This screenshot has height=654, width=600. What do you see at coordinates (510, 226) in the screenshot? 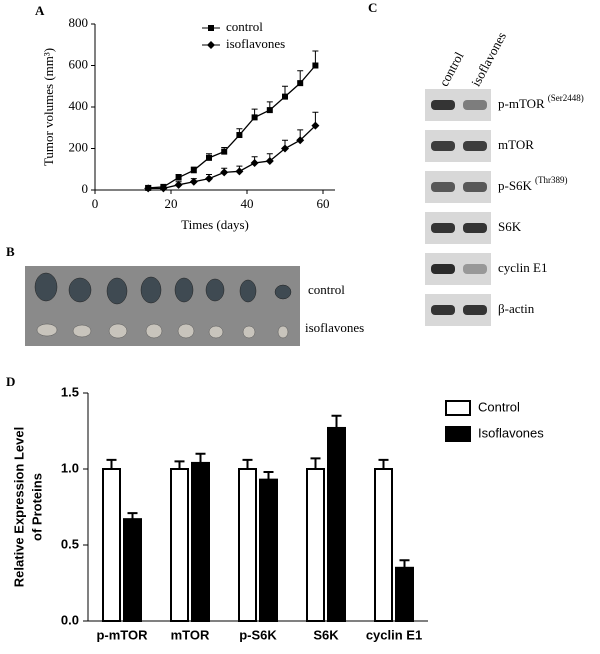
I see `blot-row-label: S6K` at bounding box center [510, 226].